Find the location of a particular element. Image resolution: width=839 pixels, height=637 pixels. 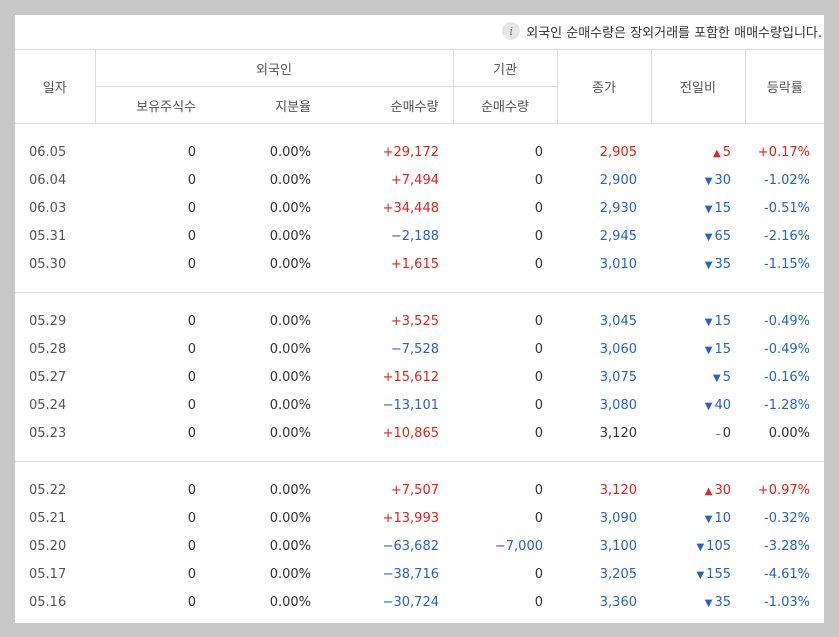

table-row: 06.03 0 0.00% +34,448 0 2,930 ▼ 15 -0.51% is located at coordinates (419, 208).